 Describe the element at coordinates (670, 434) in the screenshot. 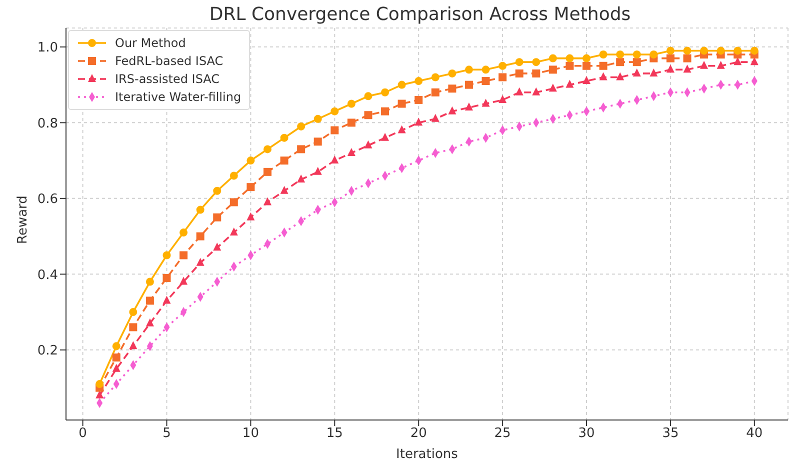

I see `x-tick-label: 35` at that location.